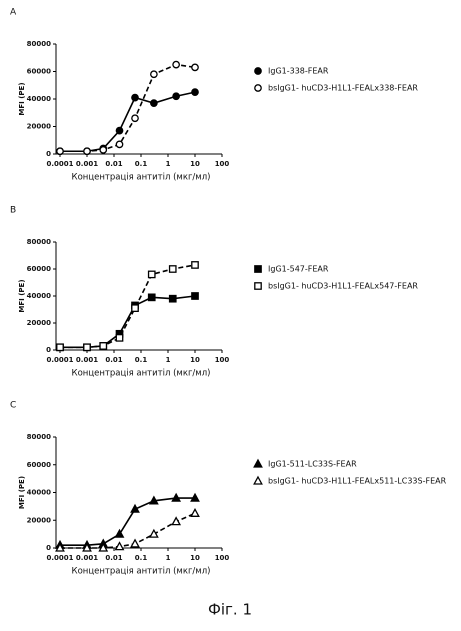  Describe the element at coordinates (13, 211) in the screenshot. I see `panel-label: B` at that location.